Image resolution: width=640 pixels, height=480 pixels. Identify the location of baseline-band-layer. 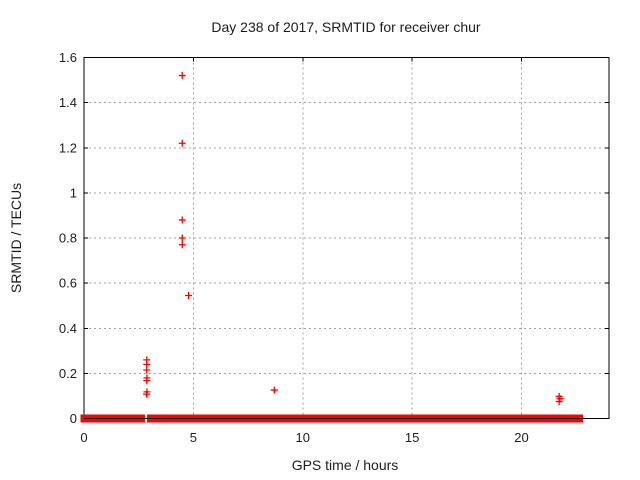
(344, 418).